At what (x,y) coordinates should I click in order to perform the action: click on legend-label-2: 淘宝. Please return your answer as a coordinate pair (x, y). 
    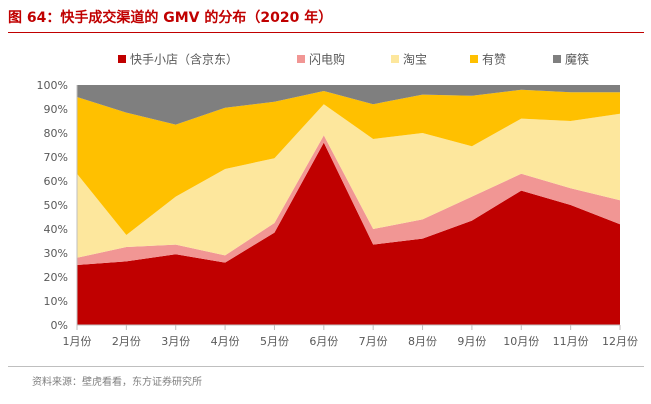
    Looking at the image, I should click on (415, 60).